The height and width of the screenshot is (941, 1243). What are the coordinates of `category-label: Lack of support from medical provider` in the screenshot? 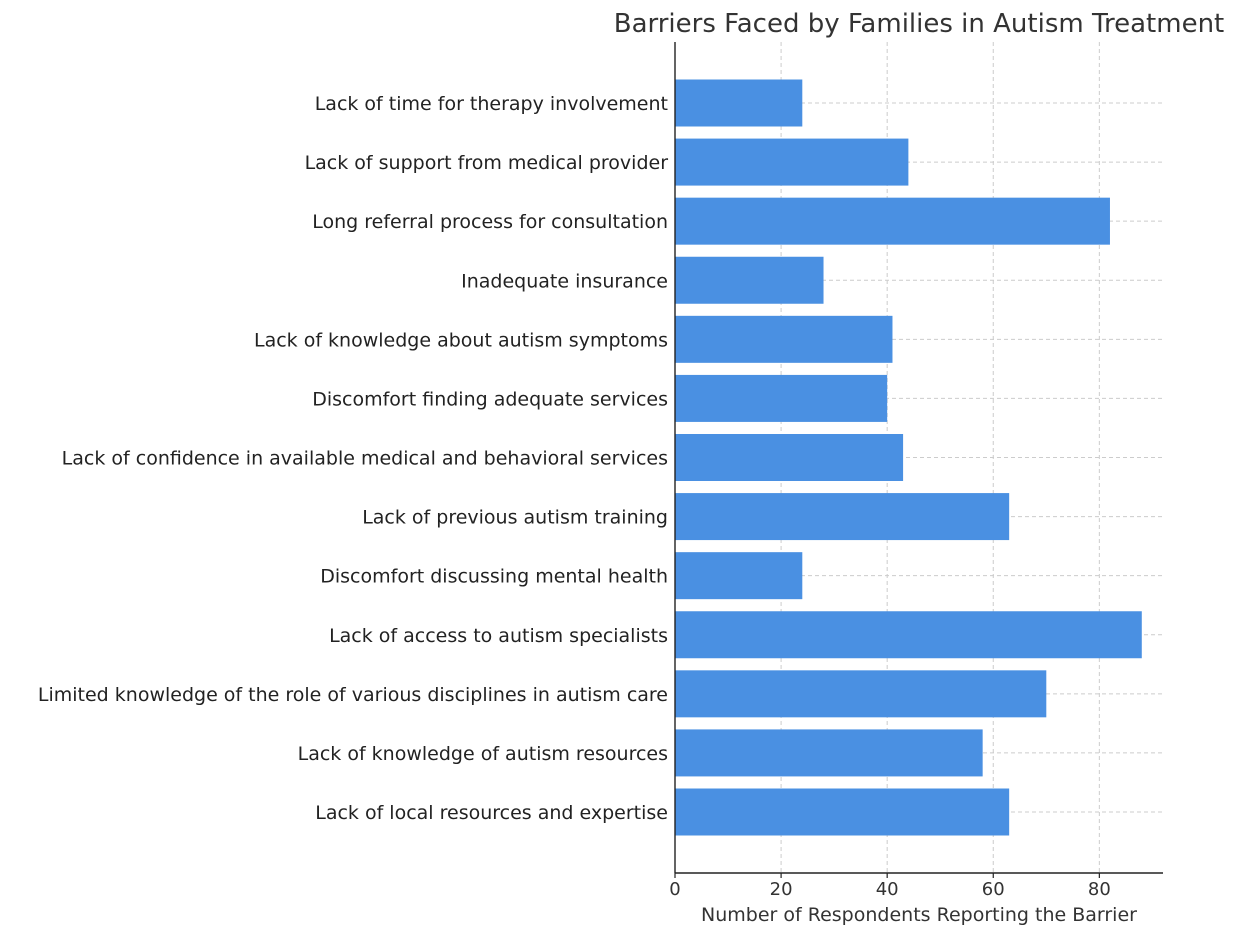 It's located at (487, 163).